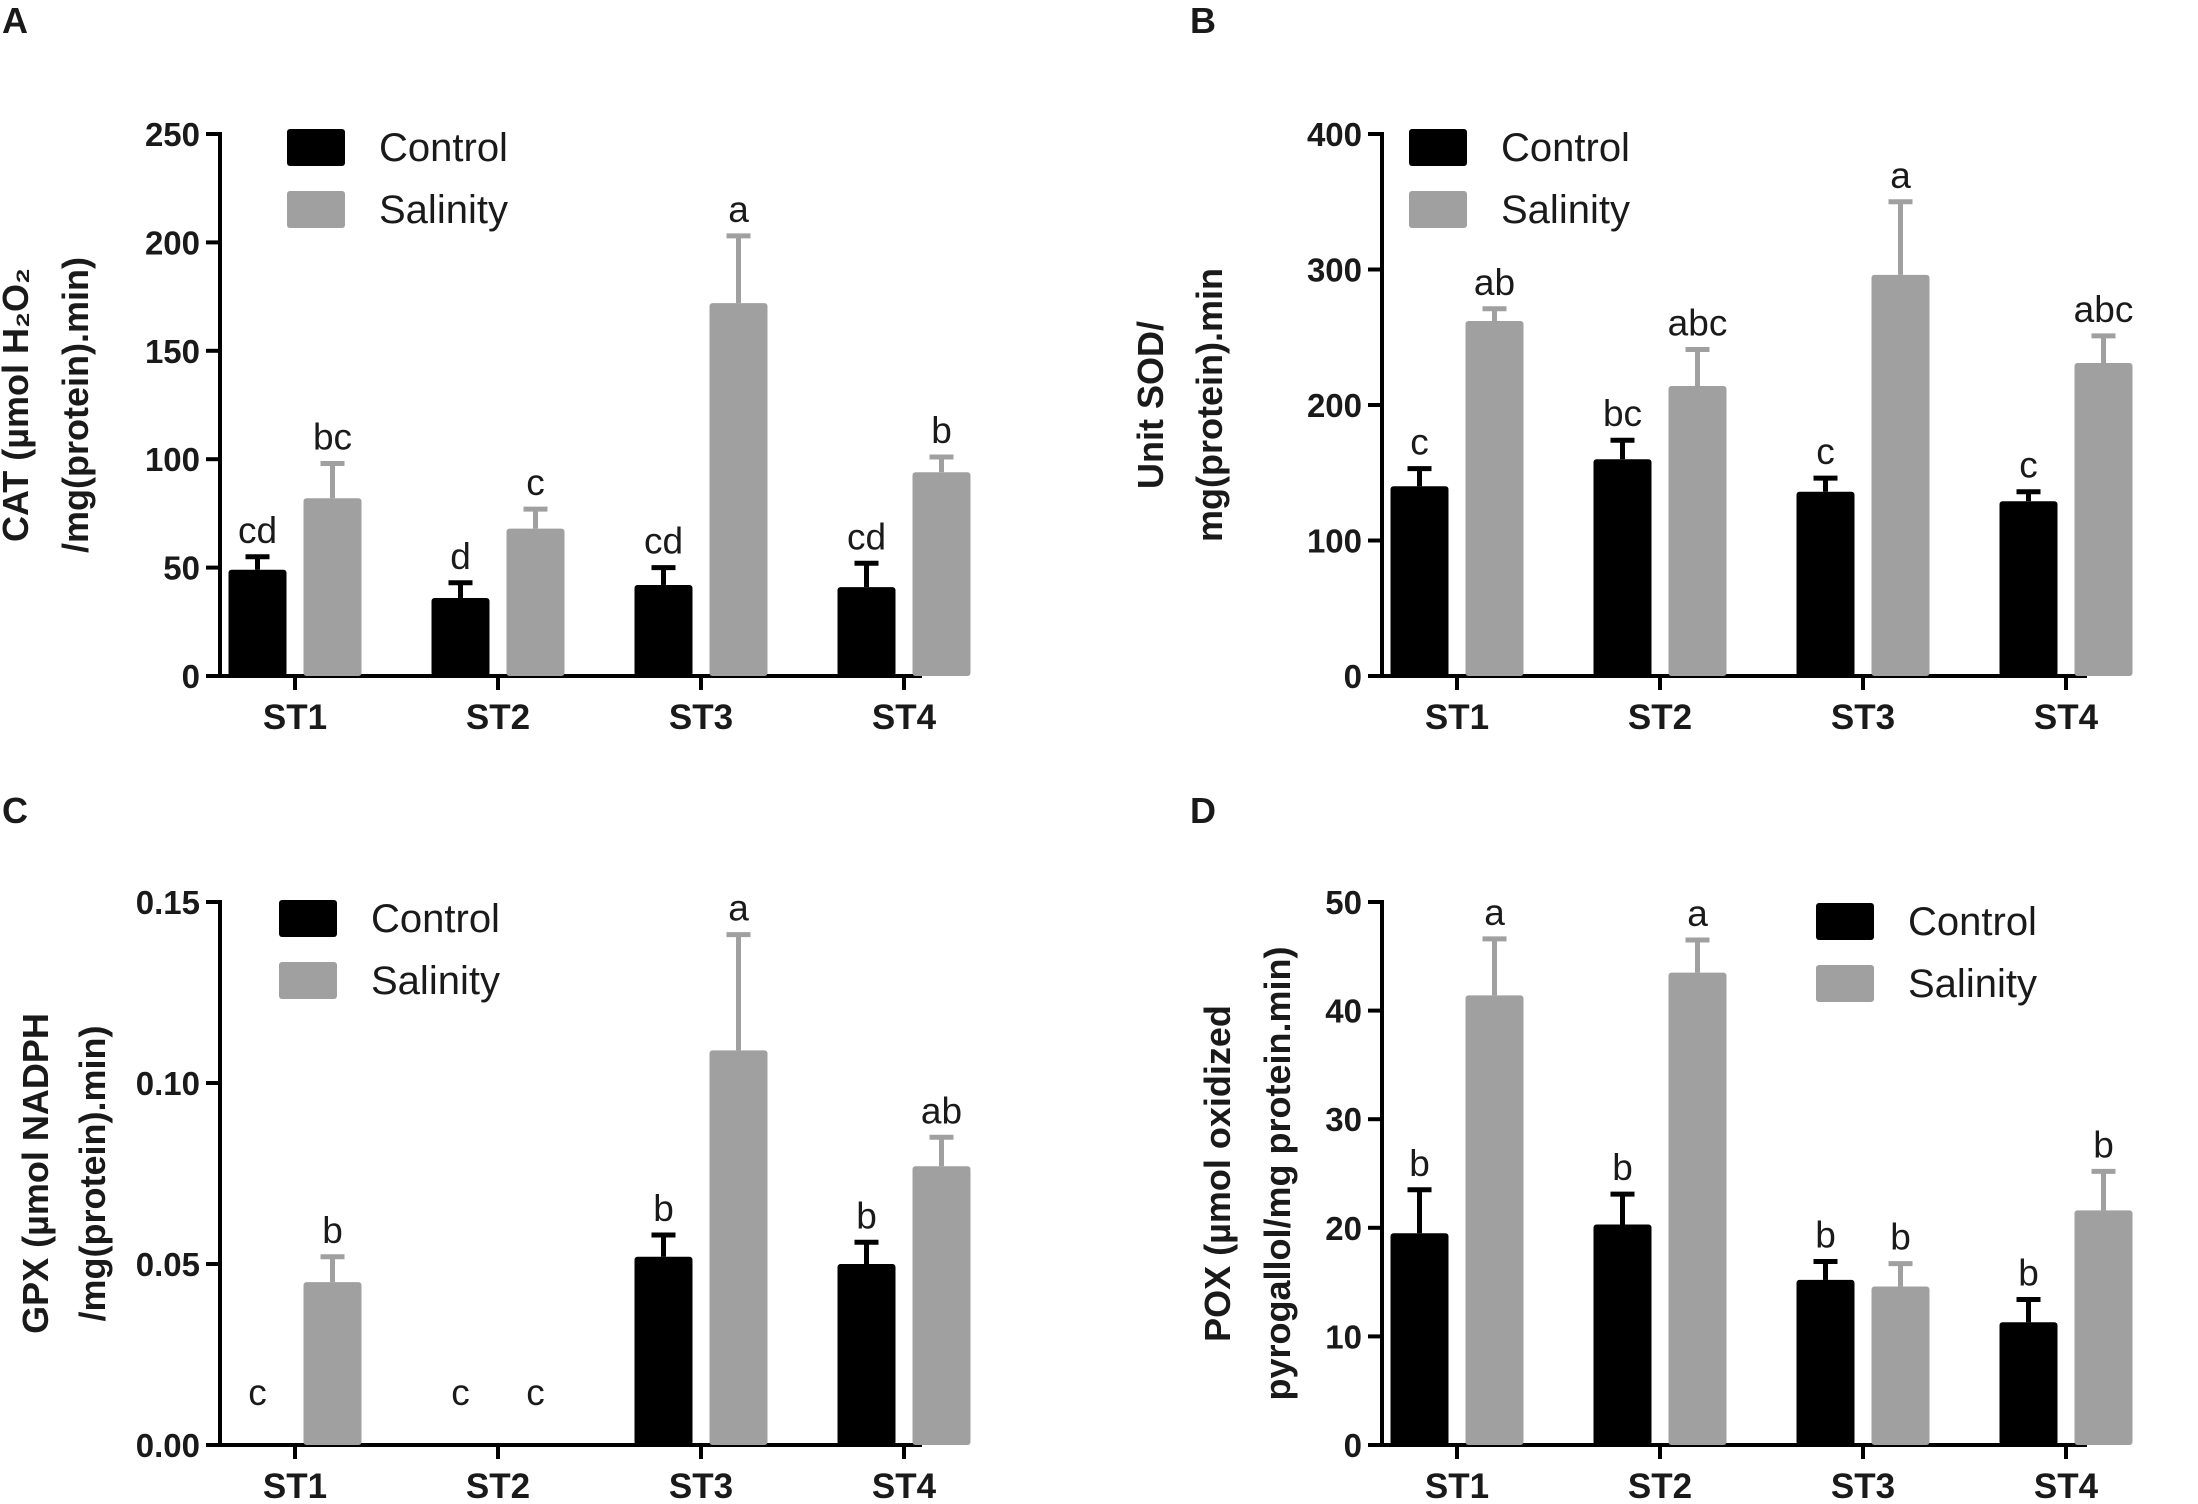 The image size is (2198, 1504). I want to click on y-tick-label: 400, so click(1334, 134).